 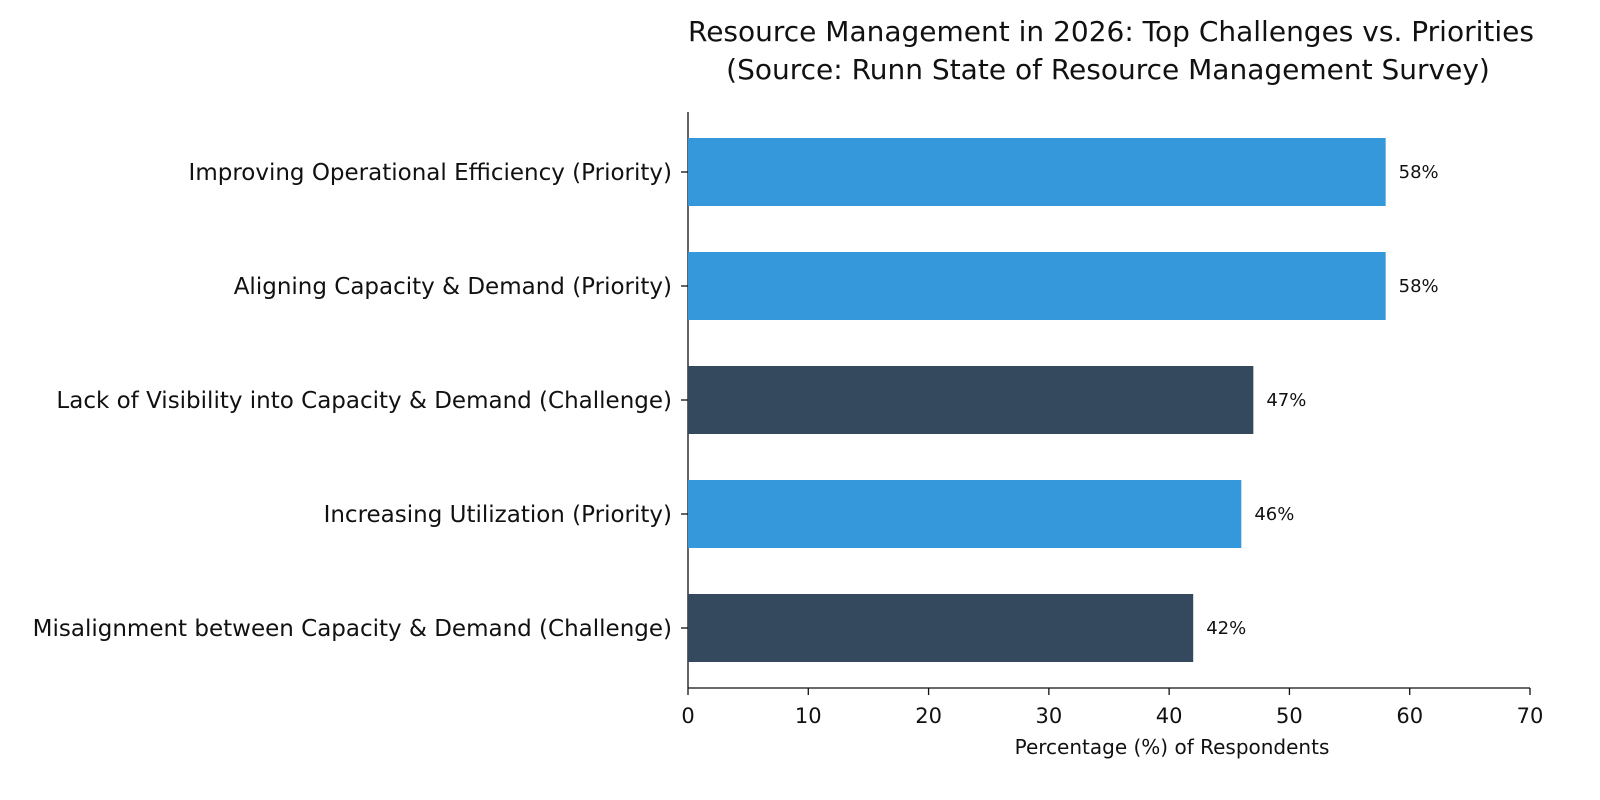 I want to click on x-tick-label: 40, so click(x=1169, y=716).